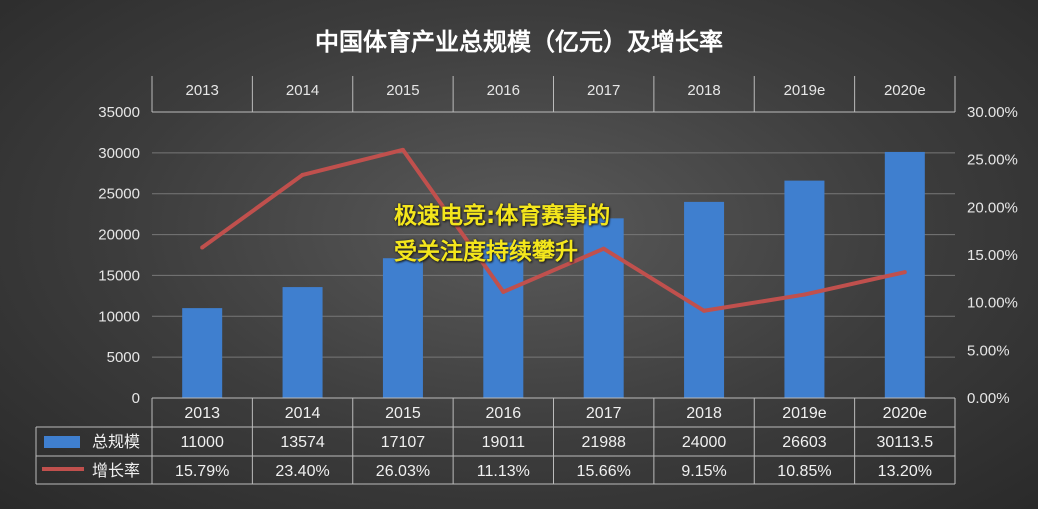 Image resolution: width=1038 pixels, height=509 pixels. I want to click on chart-title: 中国体育产业总规模（亿元）及增长率, so click(519, 42).